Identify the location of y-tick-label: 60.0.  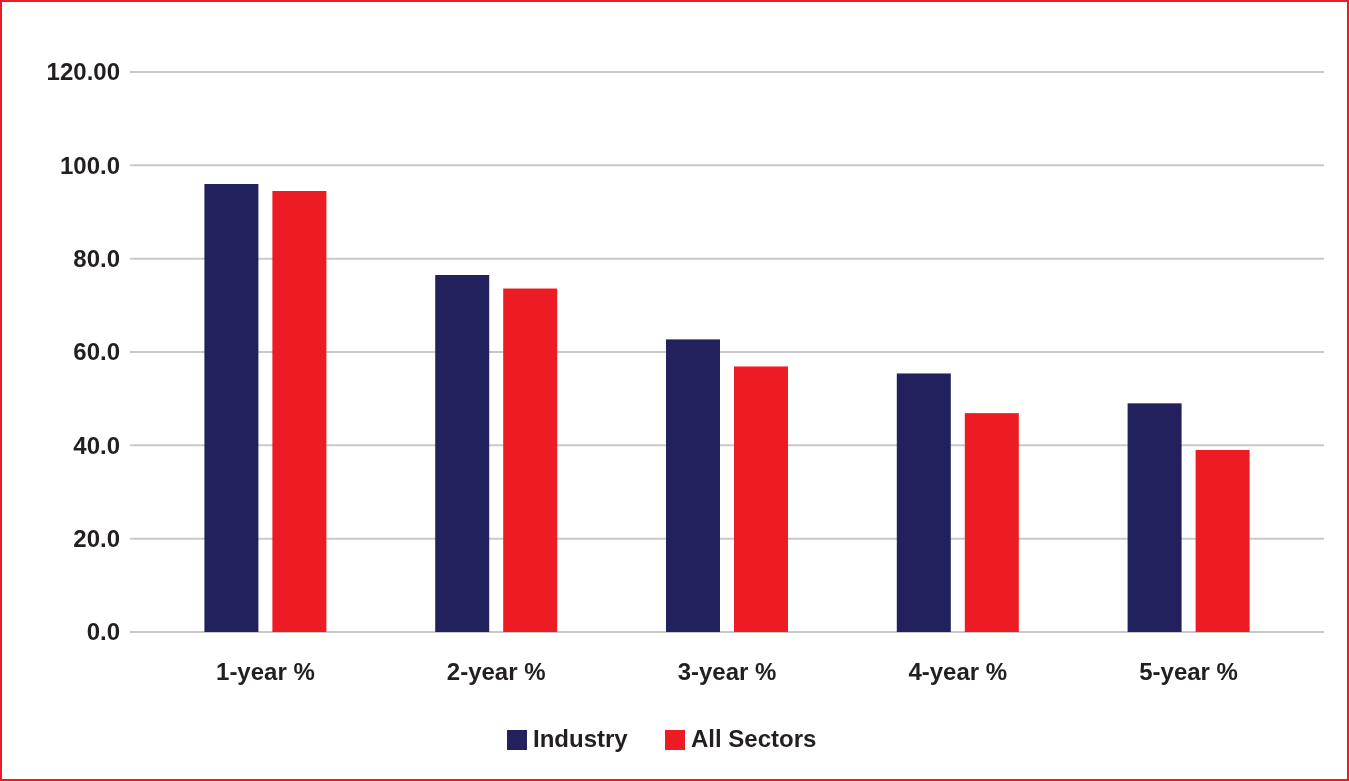
(96, 352).